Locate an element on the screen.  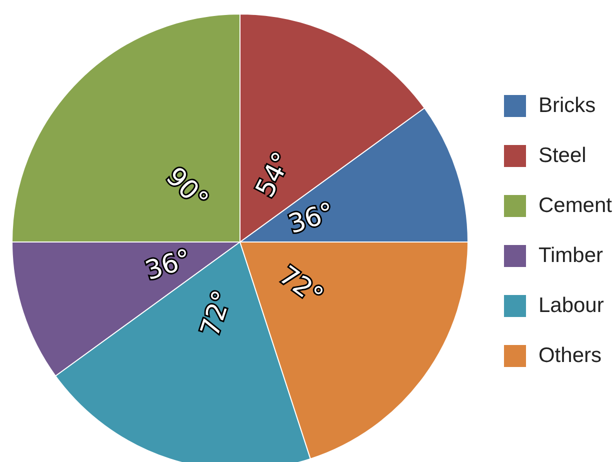
legend-label: Steel is located at coordinates (562, 156).